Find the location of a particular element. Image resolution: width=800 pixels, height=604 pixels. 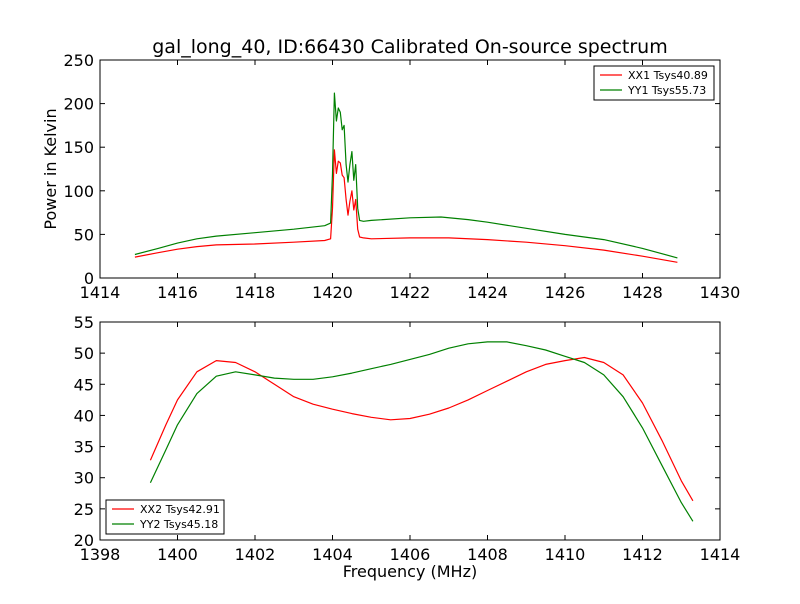

x-tick-label: 1424 is located at coordinates (487, 292).